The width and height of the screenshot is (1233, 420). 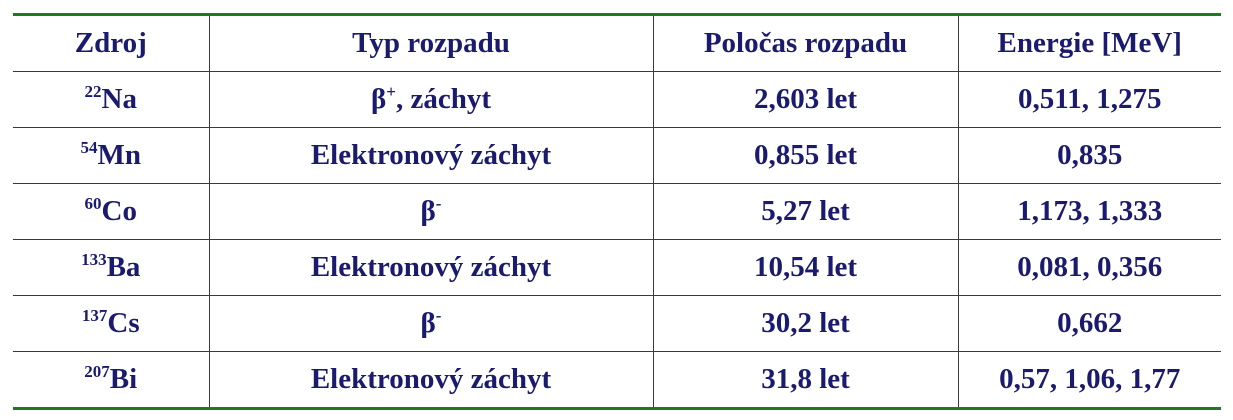 I want to click on source-cell: 54Mn, so click(x=111, y=155).